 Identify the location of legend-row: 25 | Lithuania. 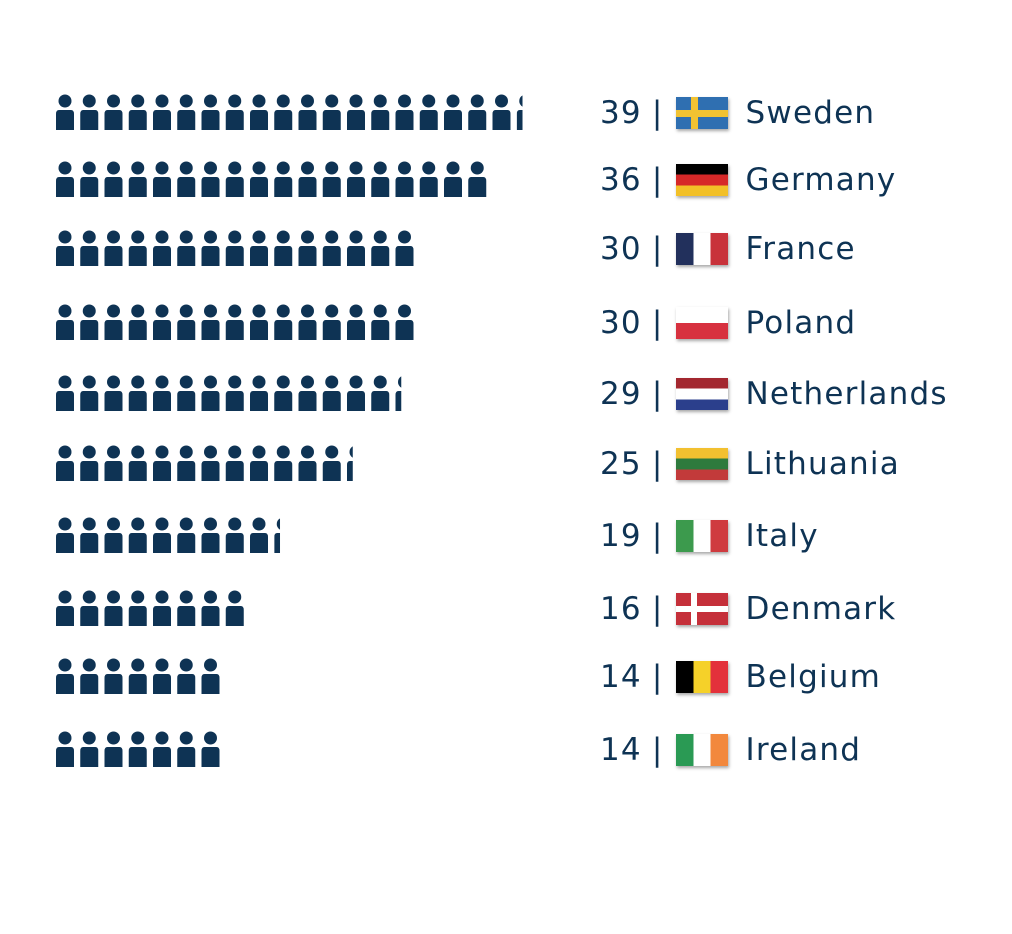
(750, 464).